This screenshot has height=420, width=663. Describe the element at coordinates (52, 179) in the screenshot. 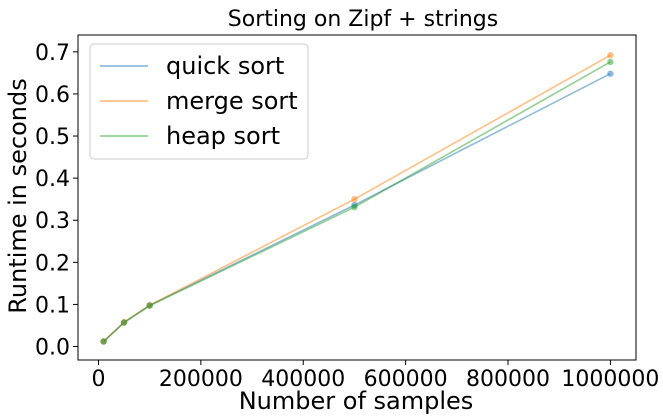

I see `y-tick-label: 0.4` at that location.